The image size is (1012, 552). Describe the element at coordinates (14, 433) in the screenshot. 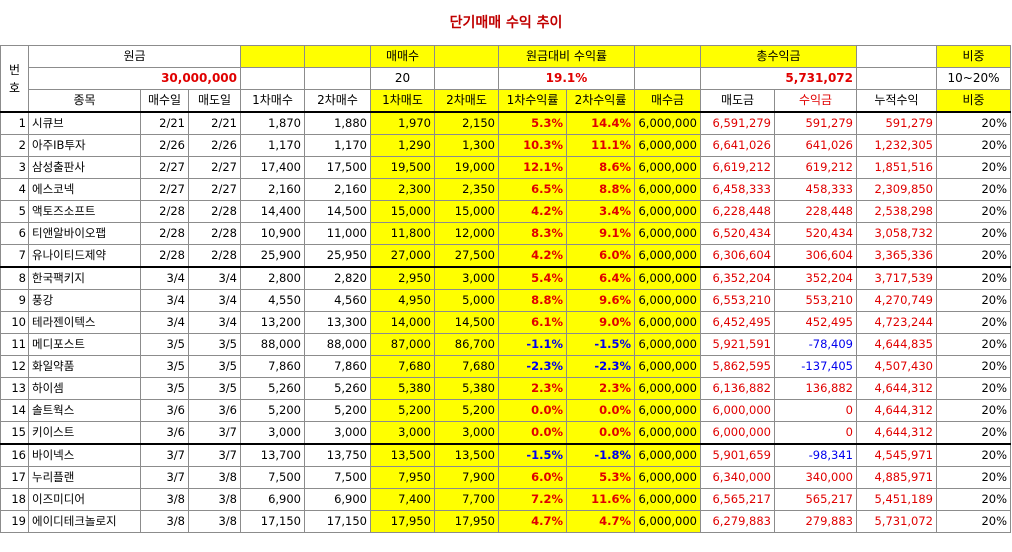

I see `row-number-cell: 15` at that location.